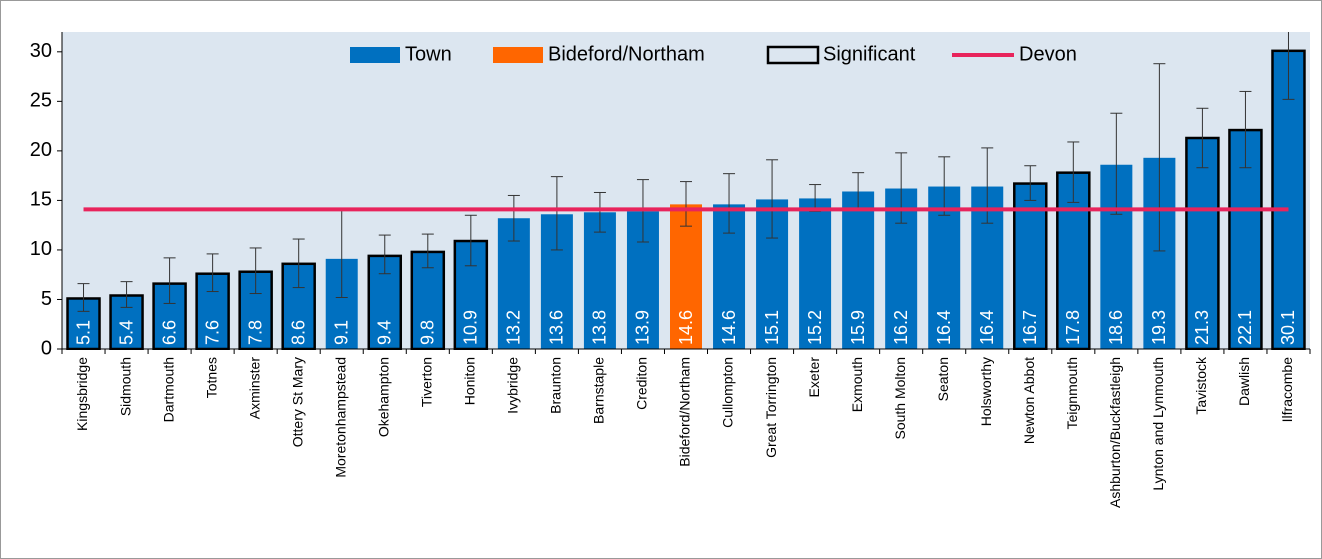 The width and height of the screenshot is (1322, 559). I want to click on x-tick-label: Dawlish, so click(1244, 381).